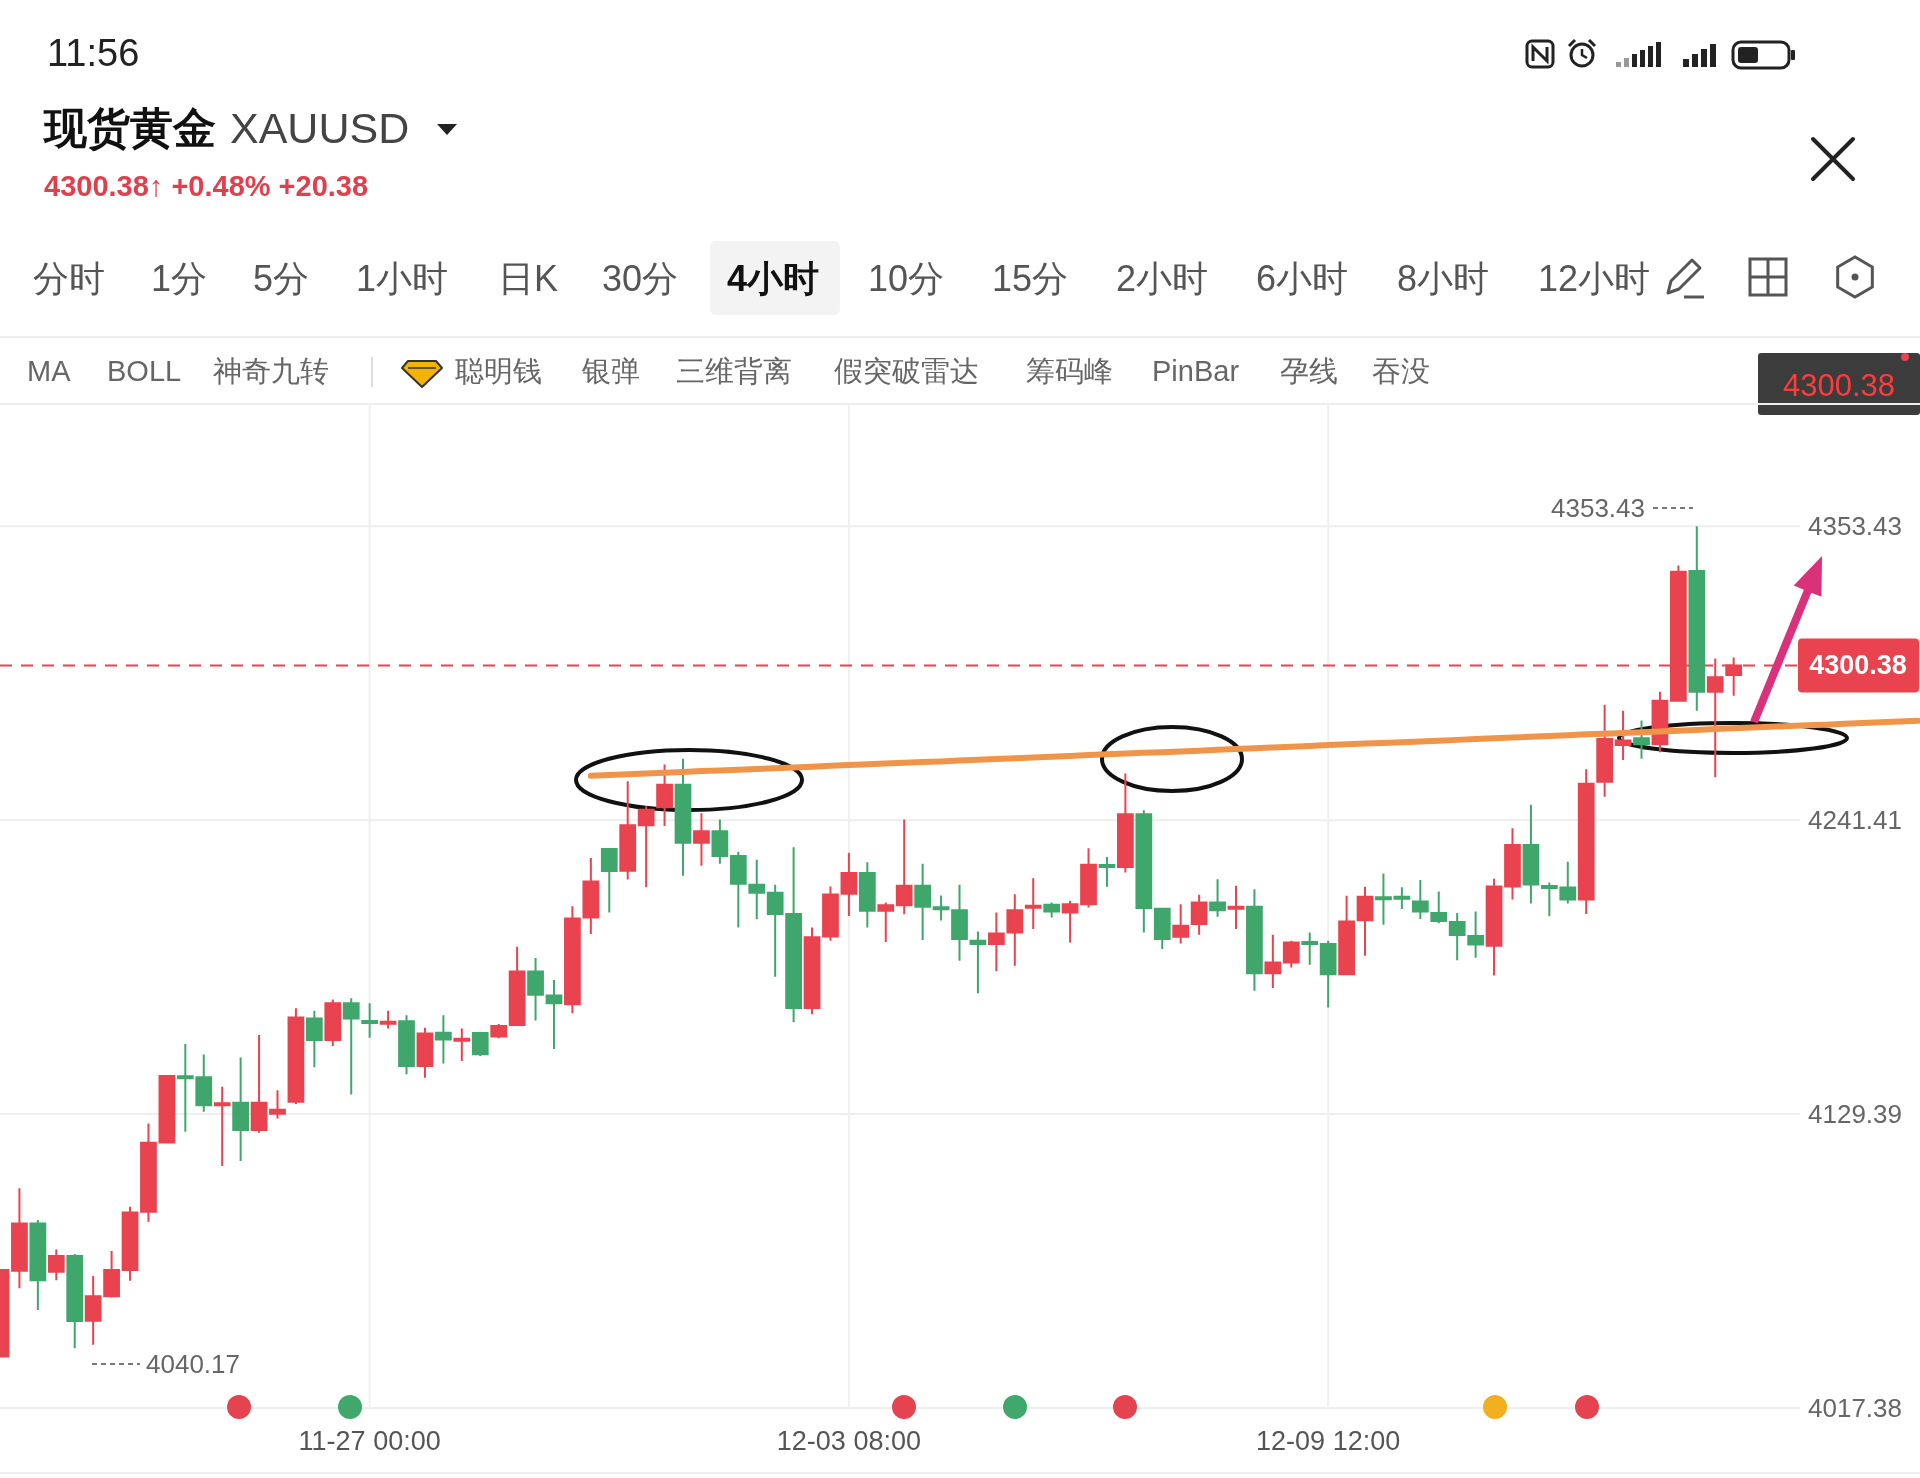 This screenshot has height=1478, width=1920. I want to click on text: PinBar, so click(1196, 371).